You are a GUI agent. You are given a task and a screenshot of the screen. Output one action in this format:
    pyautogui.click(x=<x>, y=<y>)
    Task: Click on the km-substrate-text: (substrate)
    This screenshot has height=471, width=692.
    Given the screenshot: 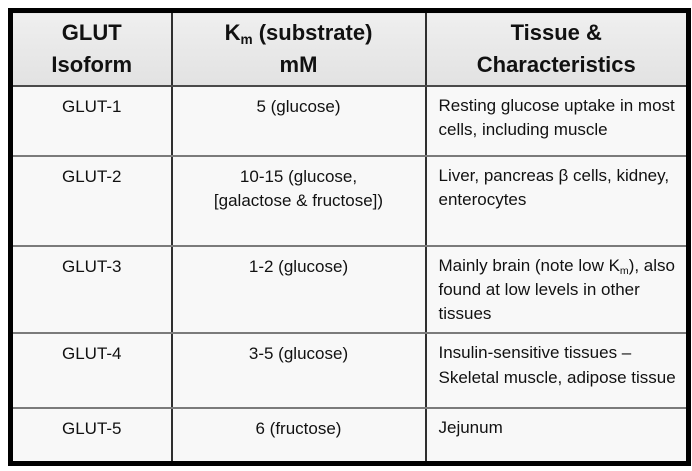 What is the action you would take?
    pyautogui.click(x=312, y=32)
    